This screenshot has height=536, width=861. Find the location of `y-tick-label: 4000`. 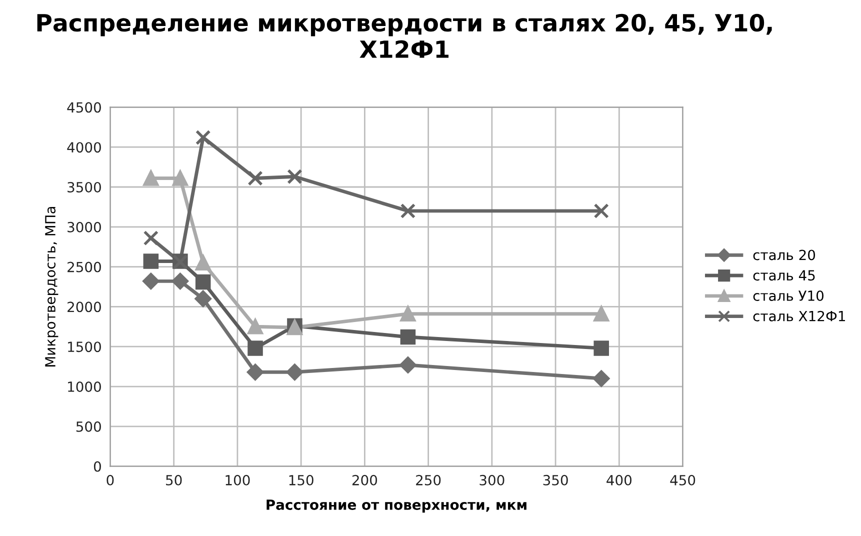

y-tick-label: 4000 is located at coordinates (84, 147).